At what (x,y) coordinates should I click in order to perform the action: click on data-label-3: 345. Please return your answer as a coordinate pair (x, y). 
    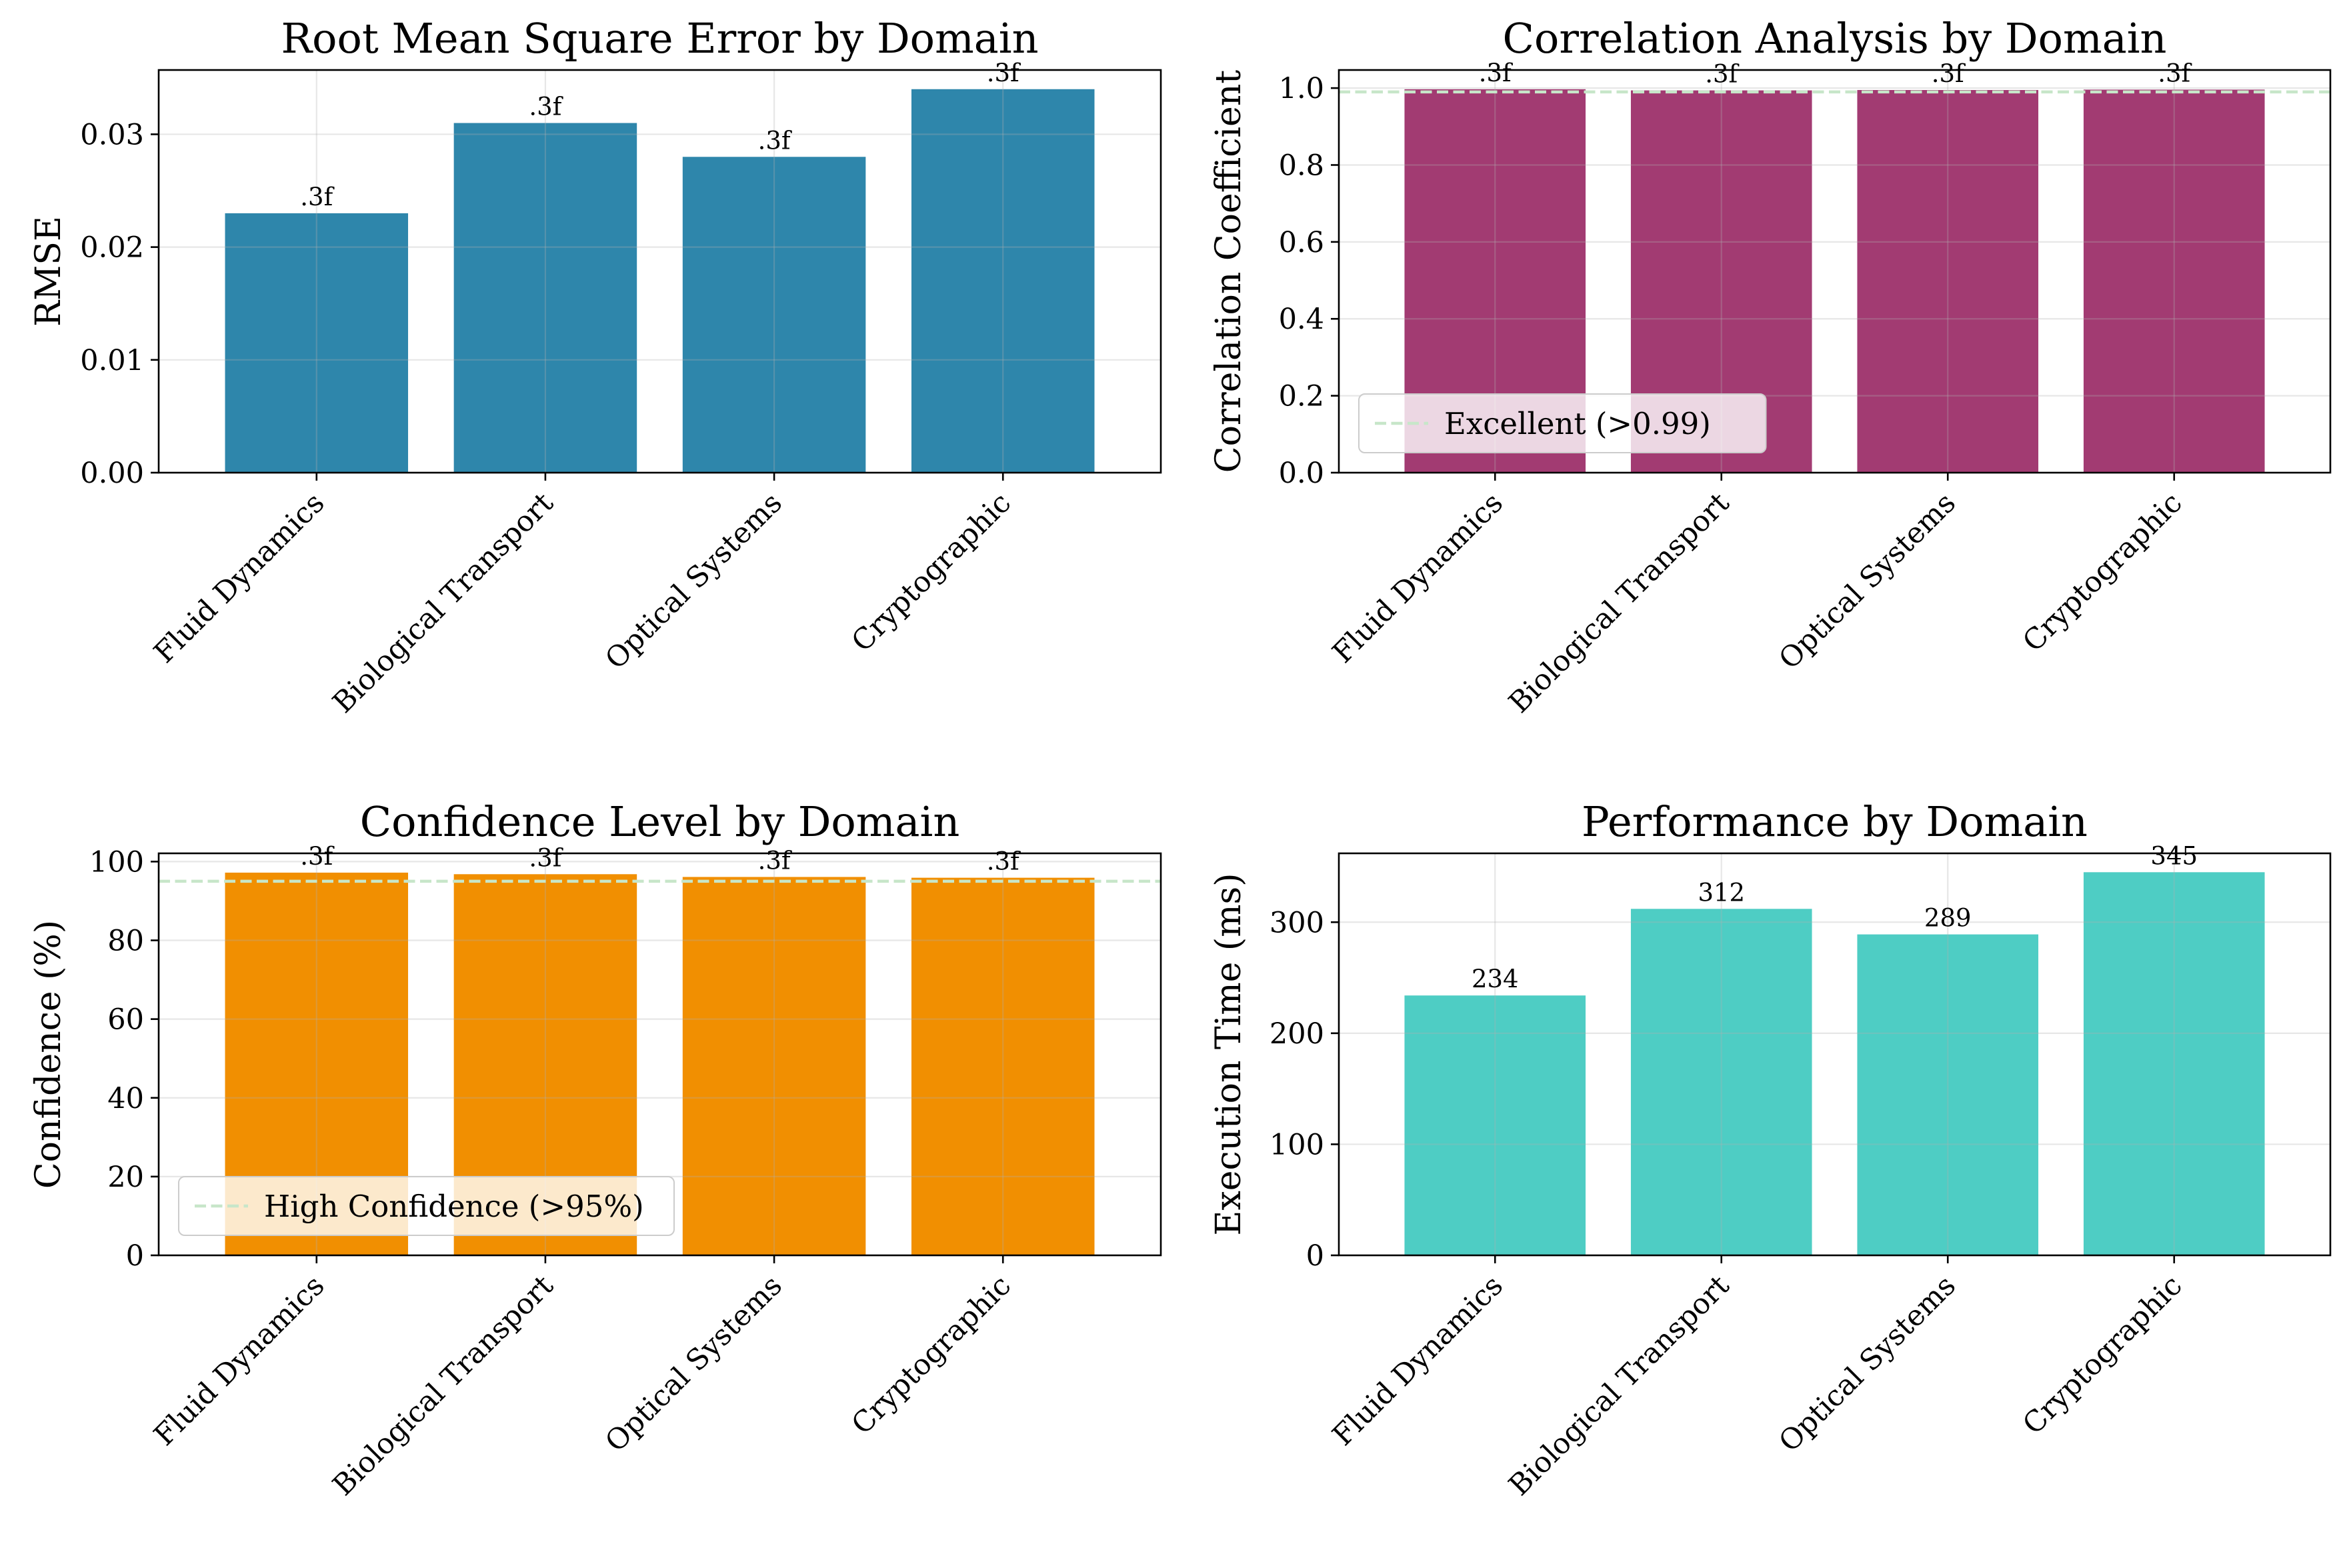
    Looking at the image, I should click on (2174, 855).